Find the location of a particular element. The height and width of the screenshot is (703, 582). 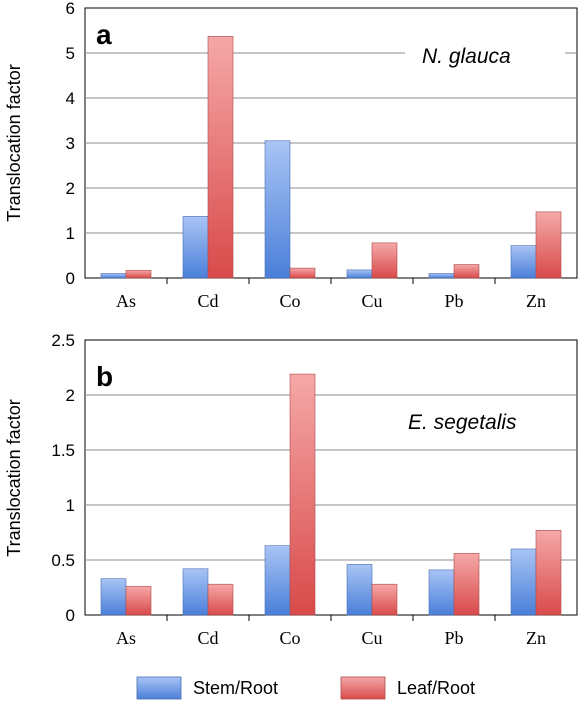

legend-label-stem: Stem/Root is located at coordinates (235, 688).